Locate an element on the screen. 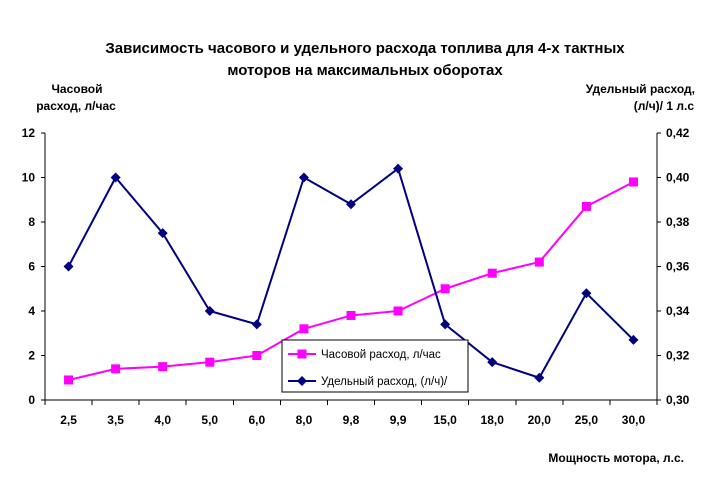 The width and height of the screenshot is (717, 489). right-y-tick-label: 0,40 is located at coordinates (678, 178).